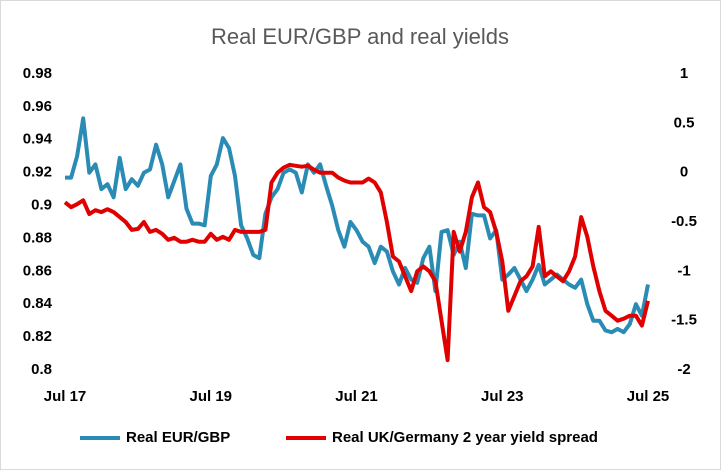 This screenshot has width=721, height=475. What do you see at coordinates (465, 437) in the screenshot?
I see `legend-label: Real UK/Germany 2 year yield spread` at bounding box center [465, 437].